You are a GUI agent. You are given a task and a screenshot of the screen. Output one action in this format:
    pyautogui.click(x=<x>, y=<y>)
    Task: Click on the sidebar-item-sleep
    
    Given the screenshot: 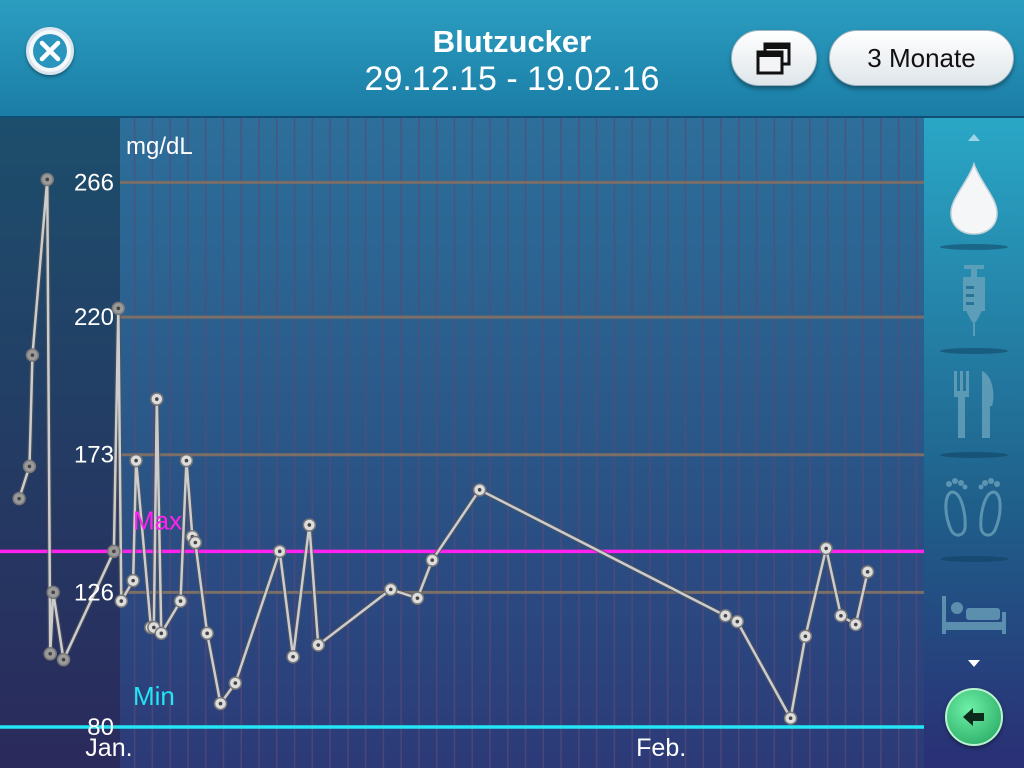 What is the action you would take?
    pyautogui.click(x=974, y=614)
    